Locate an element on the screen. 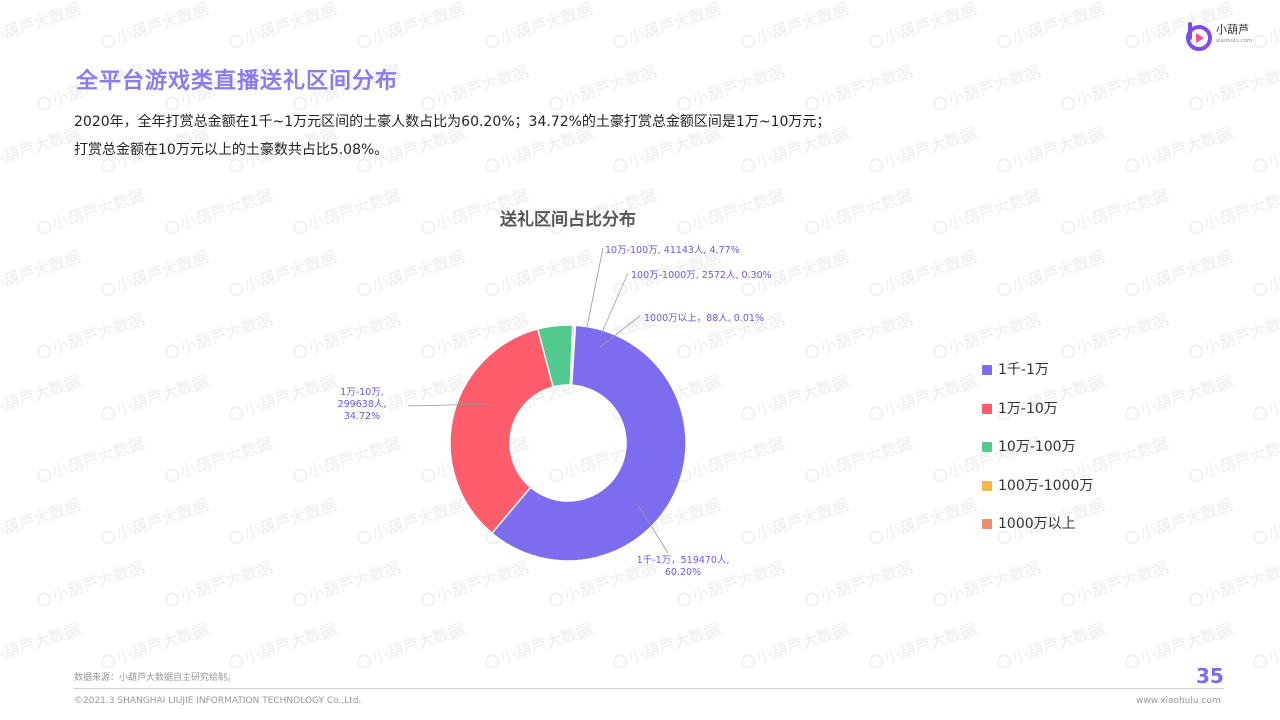  slice-data-label: 10万-100万, 41143人, 4.77% is located at coordinates (672, 250).